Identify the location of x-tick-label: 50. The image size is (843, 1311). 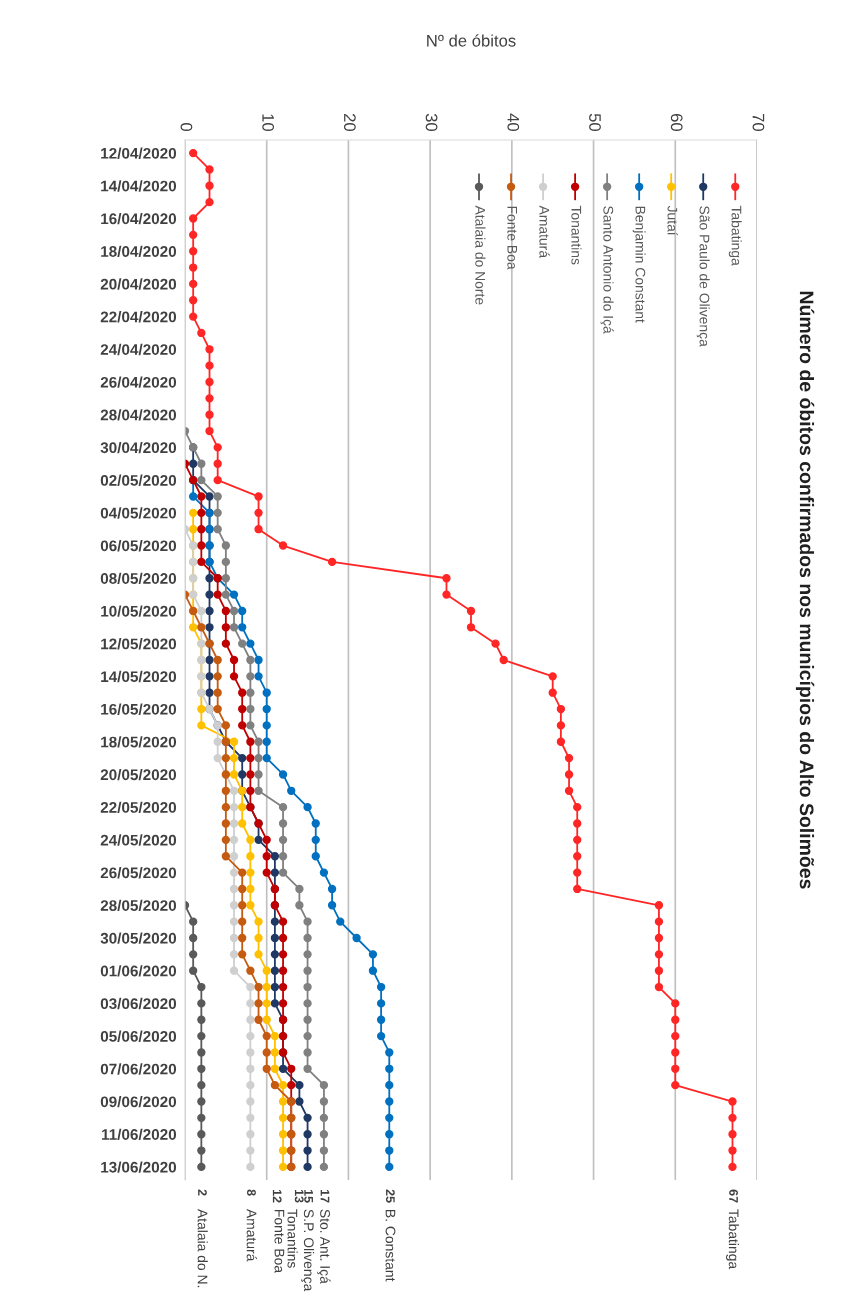
(595, 122).